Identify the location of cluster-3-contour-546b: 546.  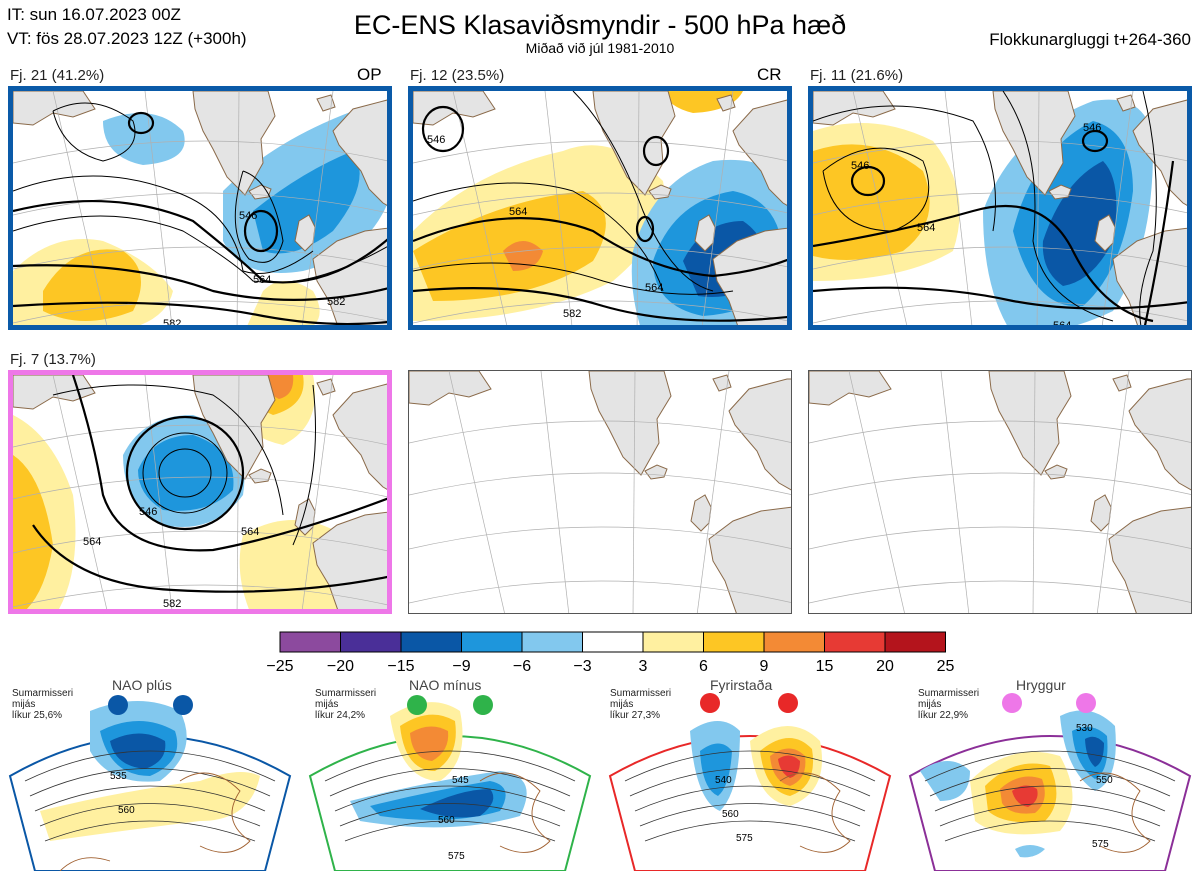
(1092, 128).